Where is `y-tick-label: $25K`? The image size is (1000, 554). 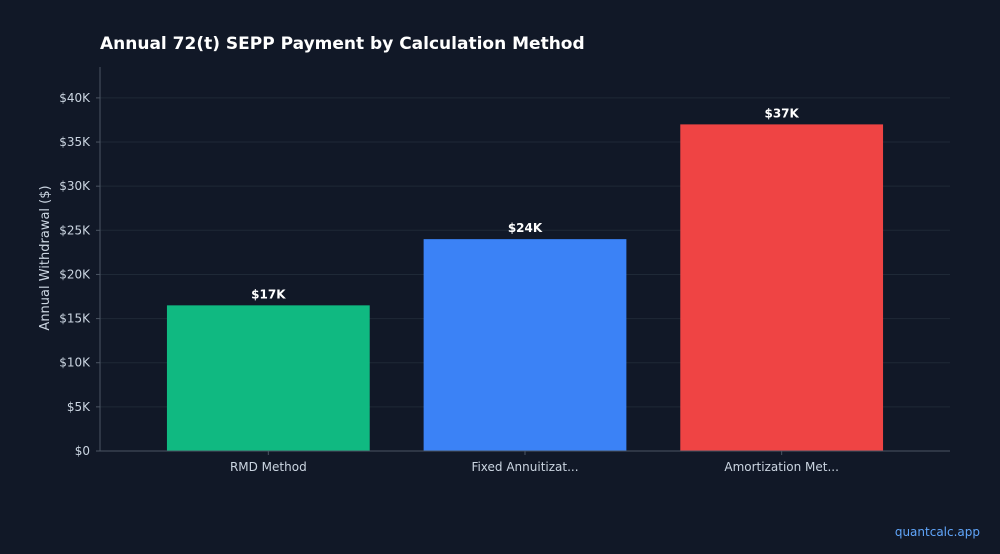 y-tick-label: $25K is located at coordinates (75, 230).